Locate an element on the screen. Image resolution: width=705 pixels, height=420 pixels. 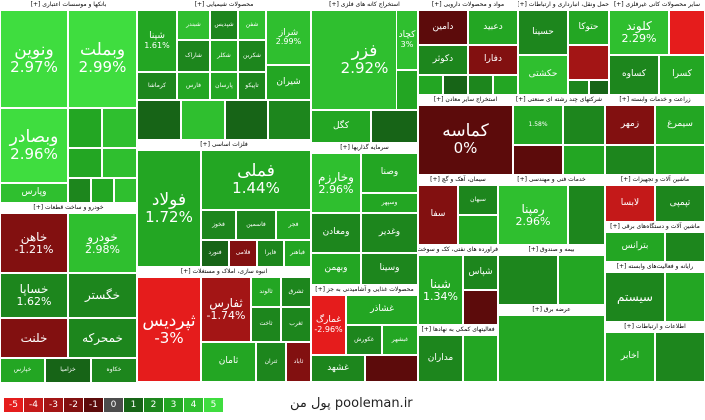
sector-header: شرکتهای چند رشته ای صنعتی [+] is located at coordinates (559, 100).